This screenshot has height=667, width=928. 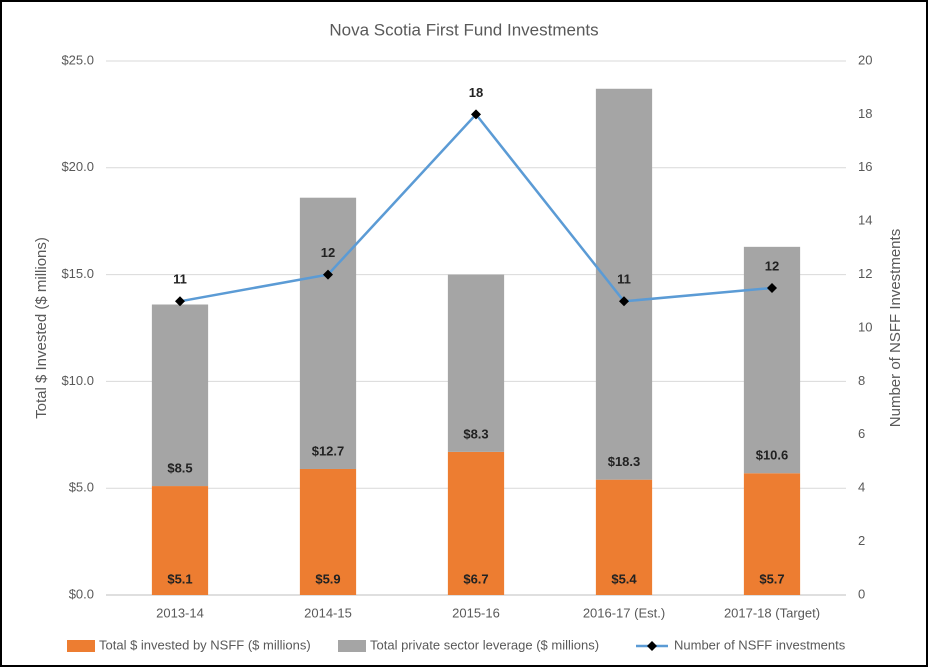 I want to click on data-label: $12.7, so click(x=328, y=450).